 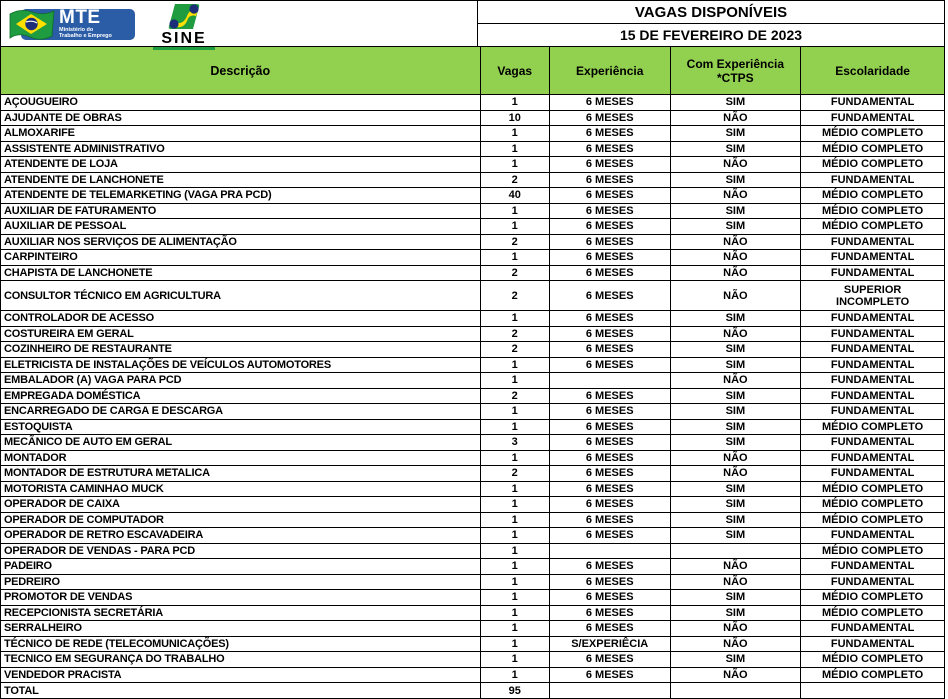 I want to click on cell-exp: S/EXPERIÊCIA, so click(x=609, y=643).